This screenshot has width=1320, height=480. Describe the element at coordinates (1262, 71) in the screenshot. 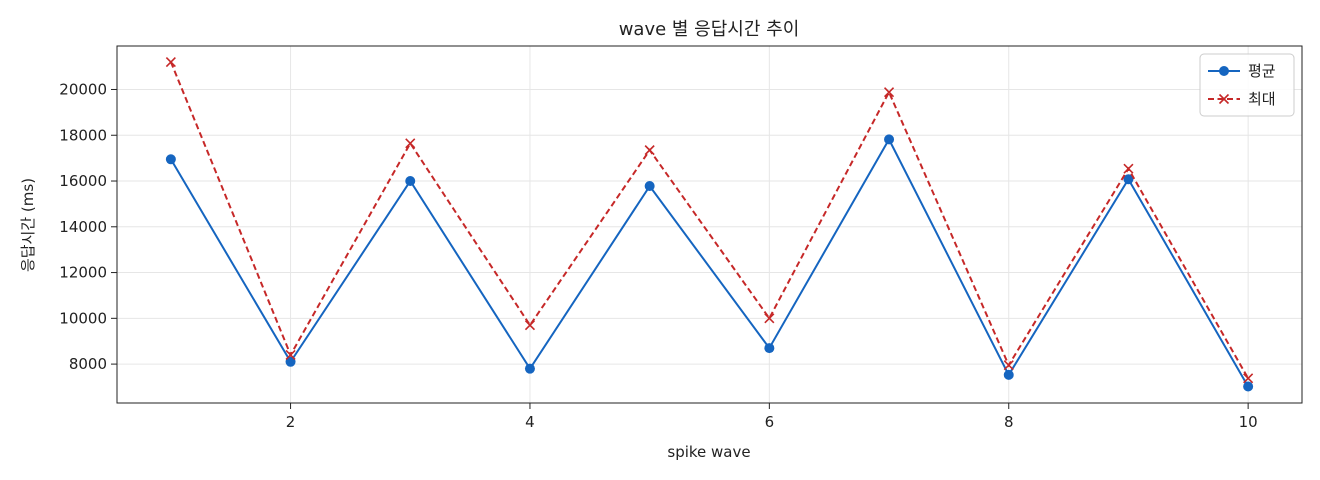

I see `legend-label-1: 평균` at that location.